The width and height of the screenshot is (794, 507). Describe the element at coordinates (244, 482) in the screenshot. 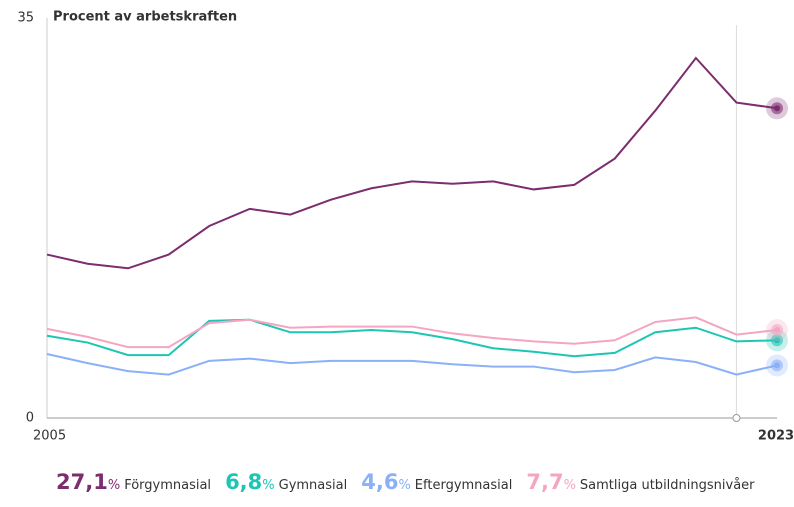

I see `legend-value: 6,8` at that location.